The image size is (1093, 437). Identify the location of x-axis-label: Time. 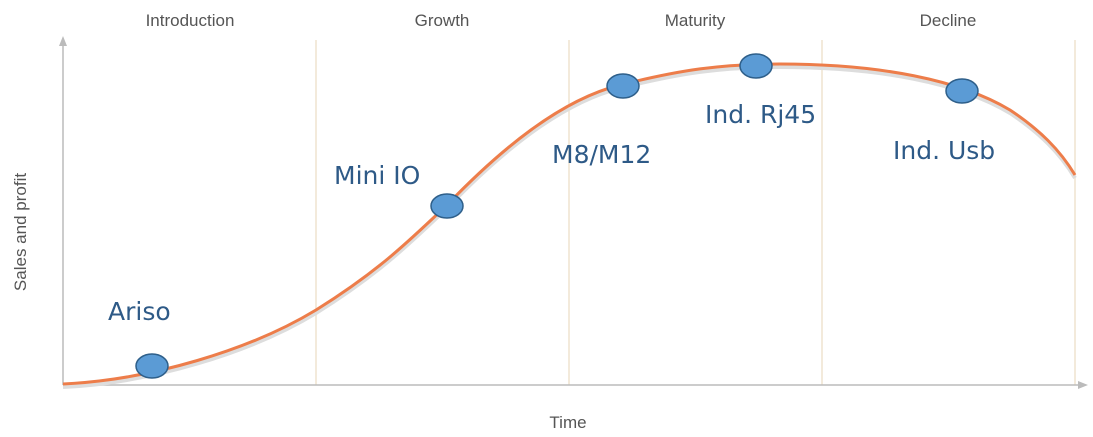
(567, 422).